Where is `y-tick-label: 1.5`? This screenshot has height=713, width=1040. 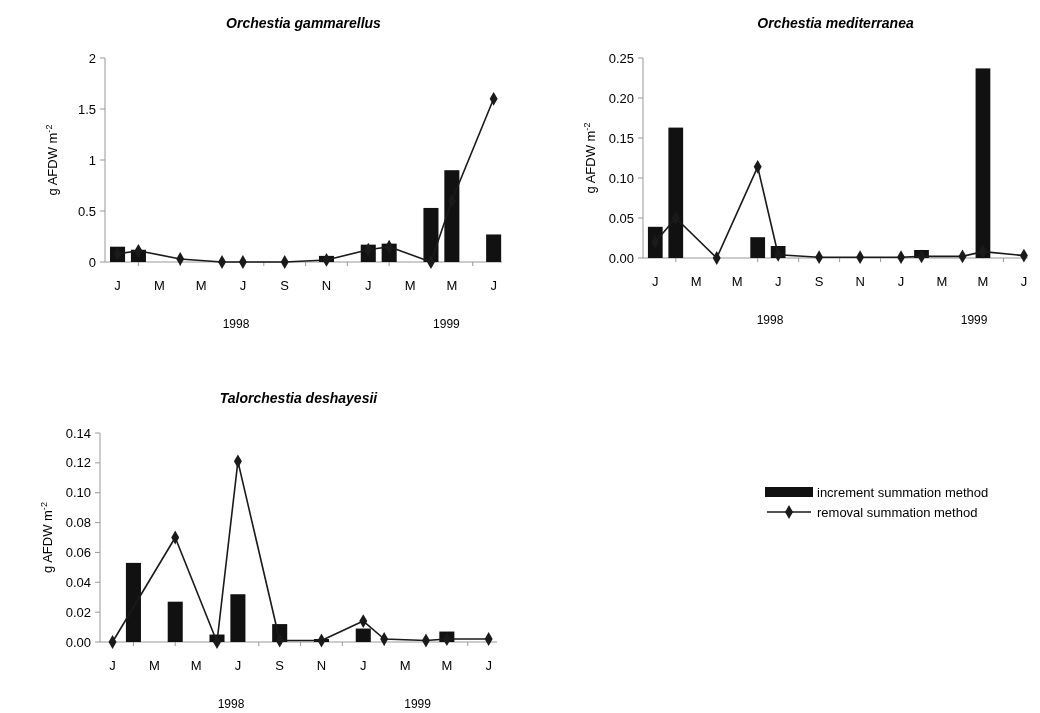 y-tick-label: 1.5 is located at coordinates (86, 109).